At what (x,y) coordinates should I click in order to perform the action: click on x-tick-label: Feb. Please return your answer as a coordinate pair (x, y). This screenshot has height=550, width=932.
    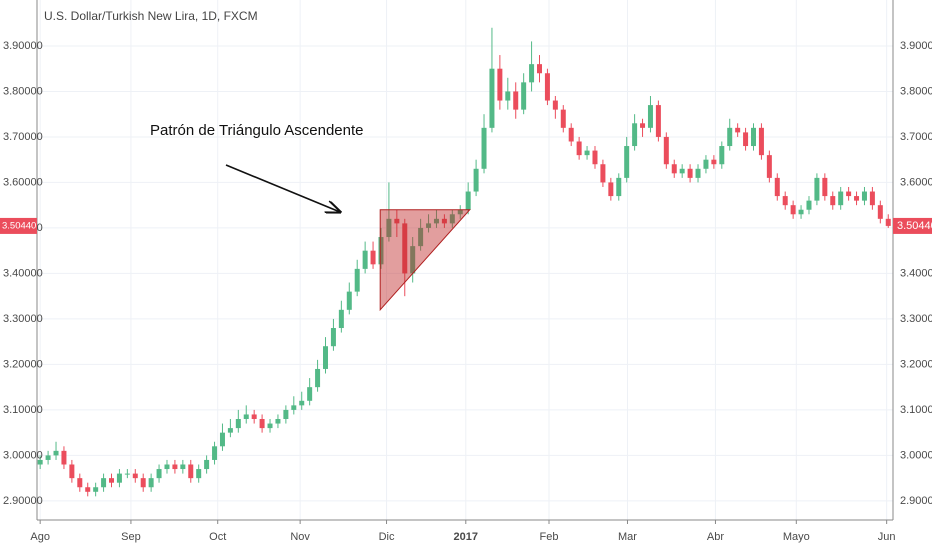
    Looking at the image, I should click on (549, 537).